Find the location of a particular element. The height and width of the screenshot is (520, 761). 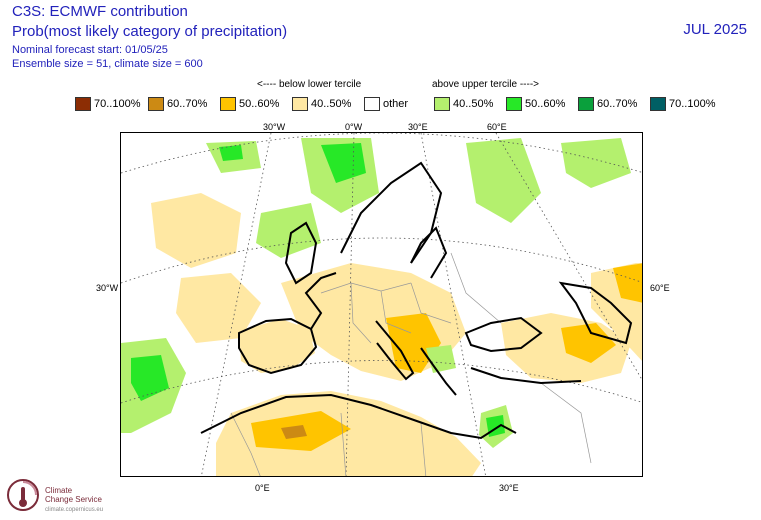

forecast-start: Nominal forecast start: 01/05/25 is located at coordinates (90, 50).